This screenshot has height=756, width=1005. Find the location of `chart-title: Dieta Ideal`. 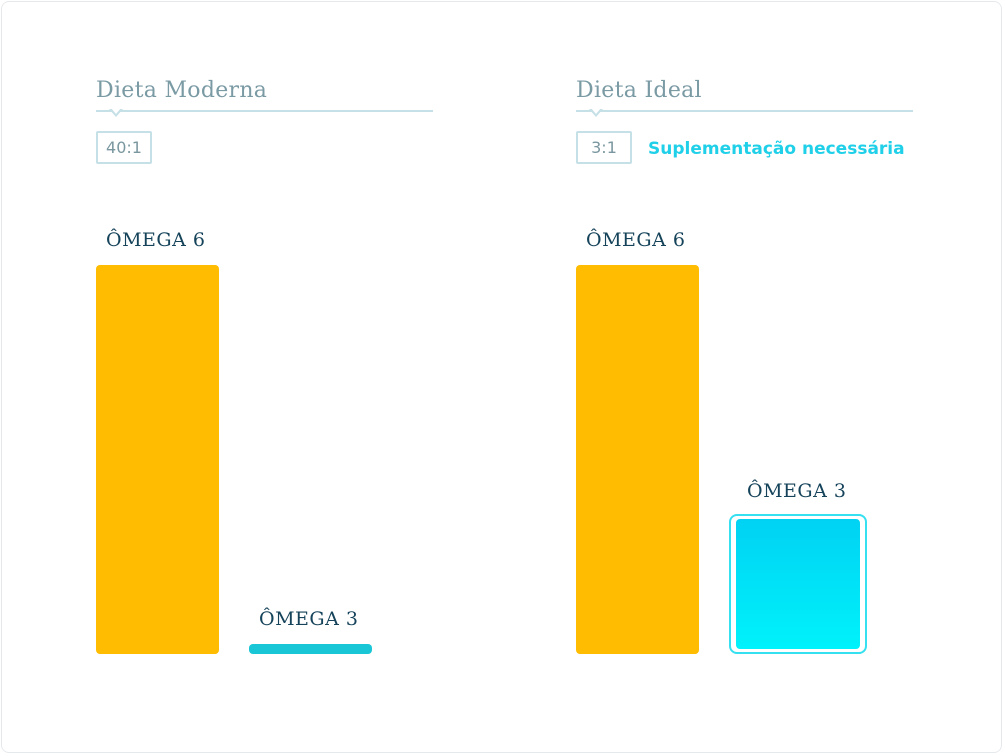

chart-title: Dieta Ideal is located at coordinates (639, 90).